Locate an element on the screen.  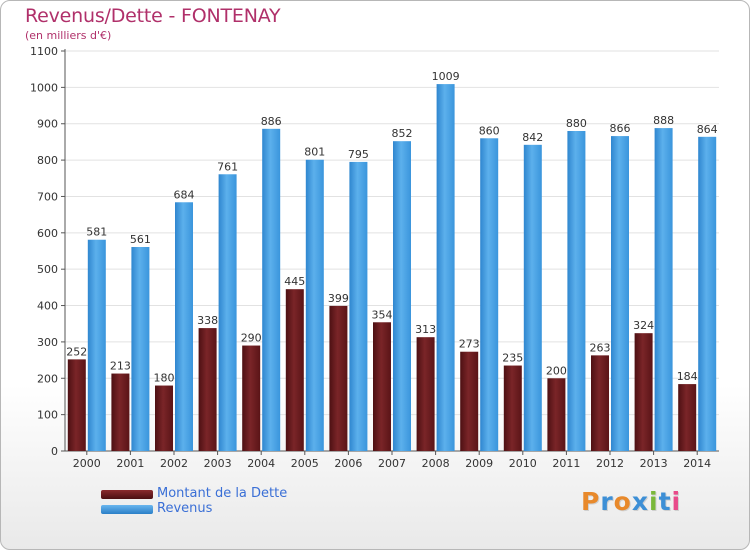
data-label-dette: 445 is located at coordinates (294, 281).